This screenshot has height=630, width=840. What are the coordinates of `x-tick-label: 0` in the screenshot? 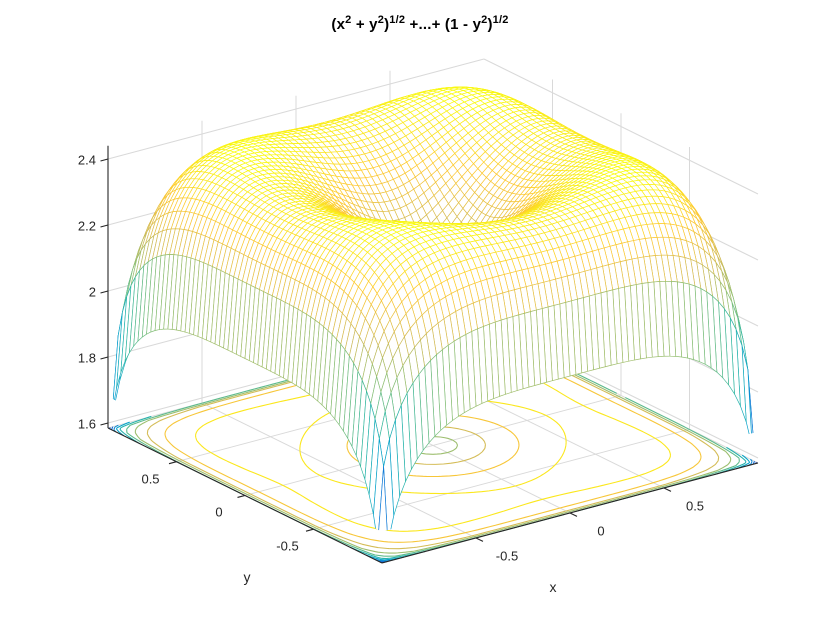 It's located at (601, 531).